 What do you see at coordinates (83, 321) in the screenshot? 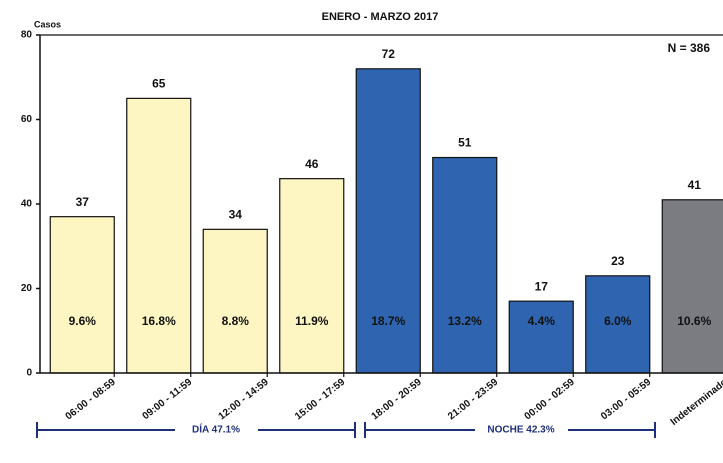
I see `percent-label: 9.6%` at bounding box center [83, 321].